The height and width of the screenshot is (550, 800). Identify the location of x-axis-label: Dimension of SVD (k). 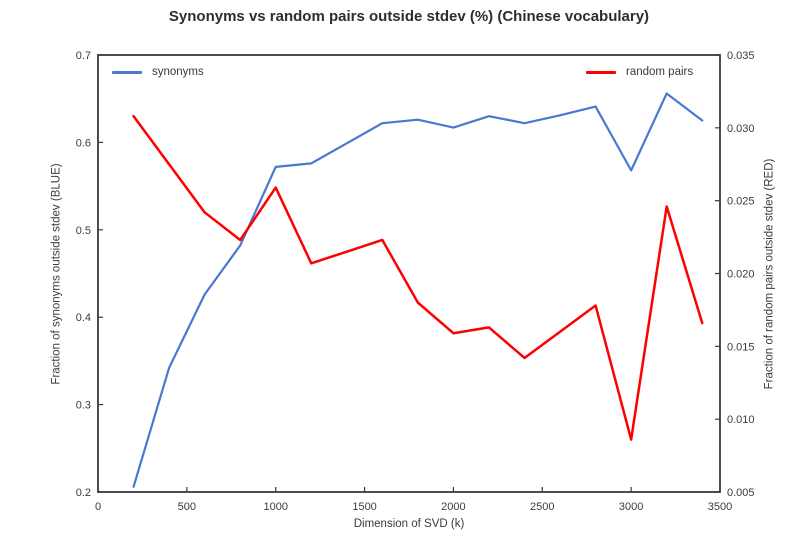
(409, 524).